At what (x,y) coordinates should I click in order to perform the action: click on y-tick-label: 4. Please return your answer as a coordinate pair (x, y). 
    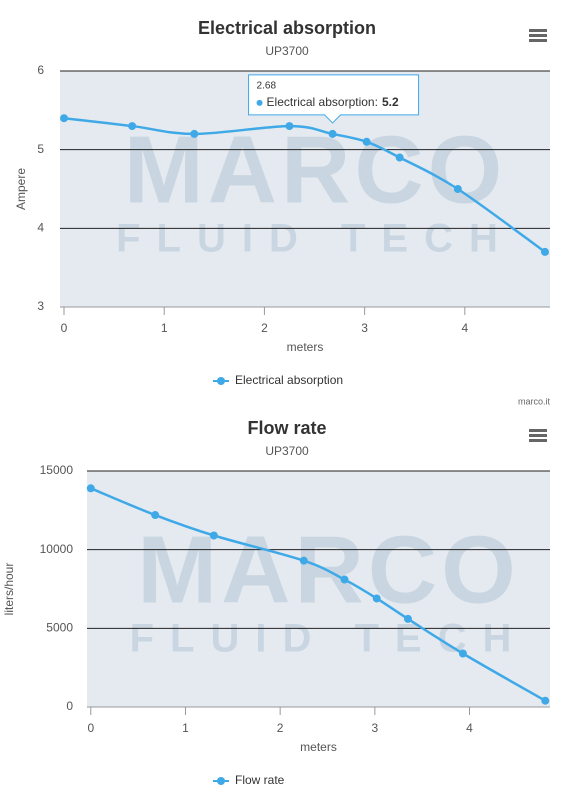
    Looking at the image, I should click on (40, 228).